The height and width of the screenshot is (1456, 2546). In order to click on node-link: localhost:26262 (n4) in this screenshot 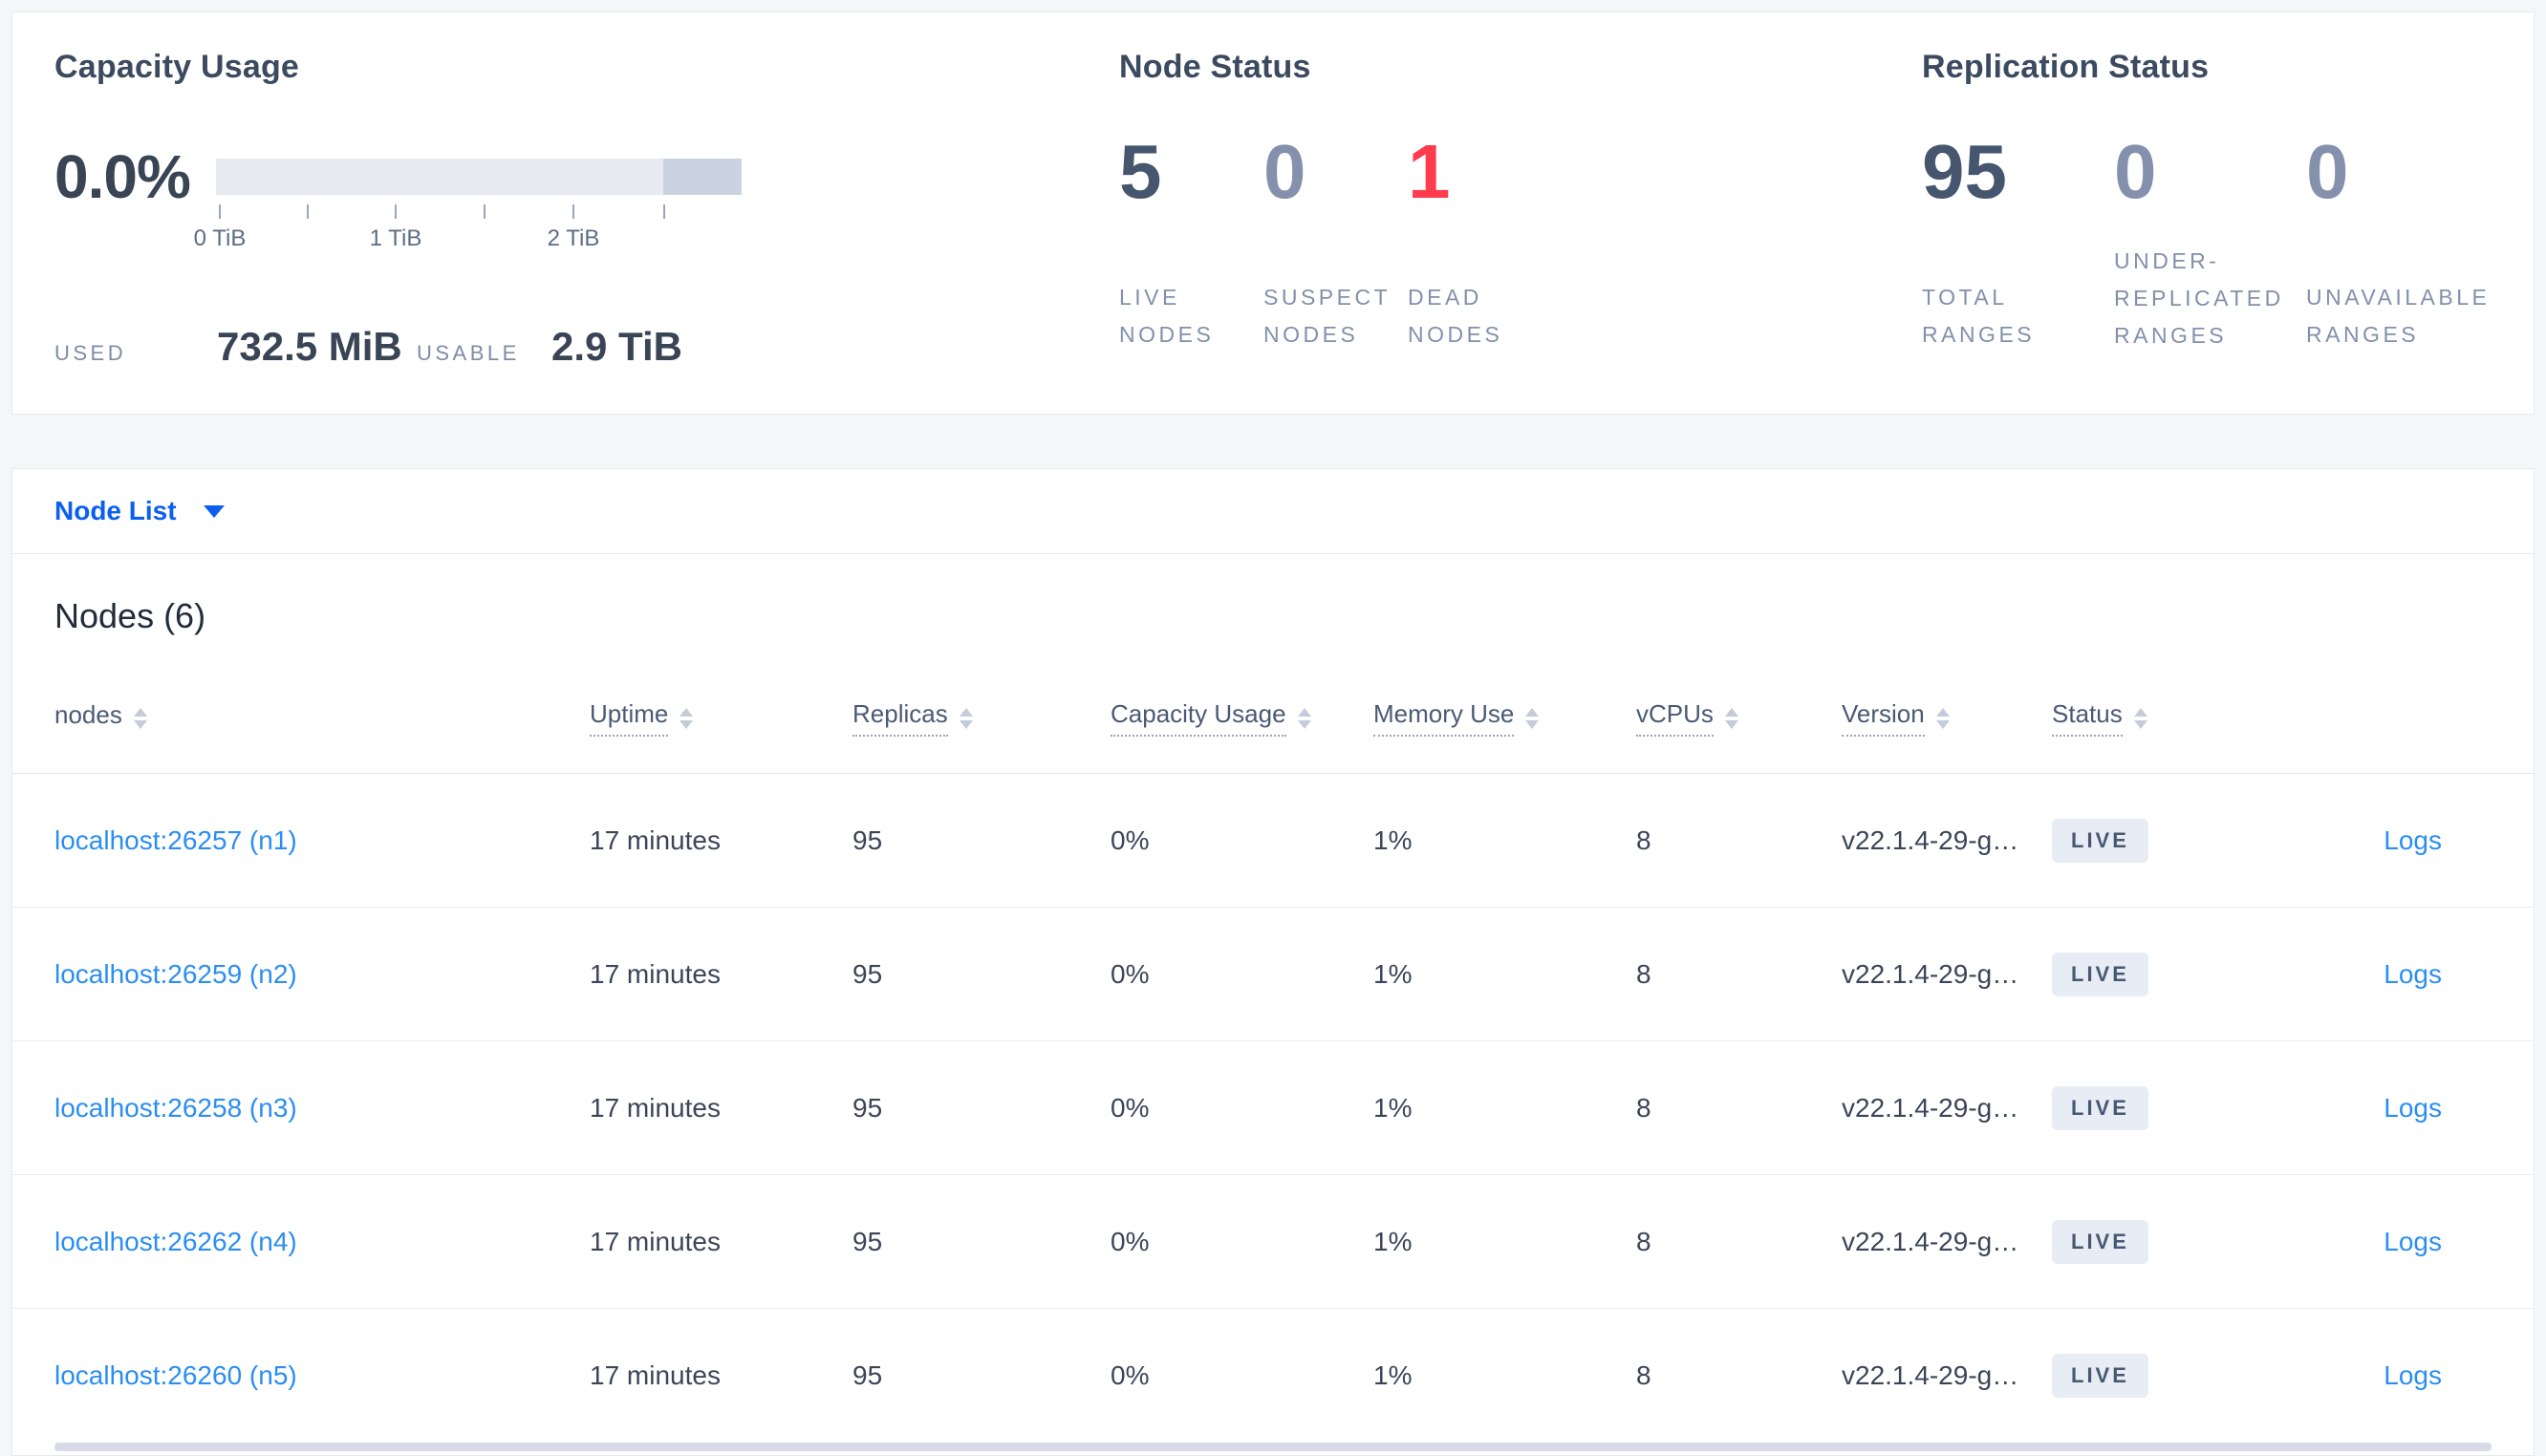, I will do `click(175, 1241)`.